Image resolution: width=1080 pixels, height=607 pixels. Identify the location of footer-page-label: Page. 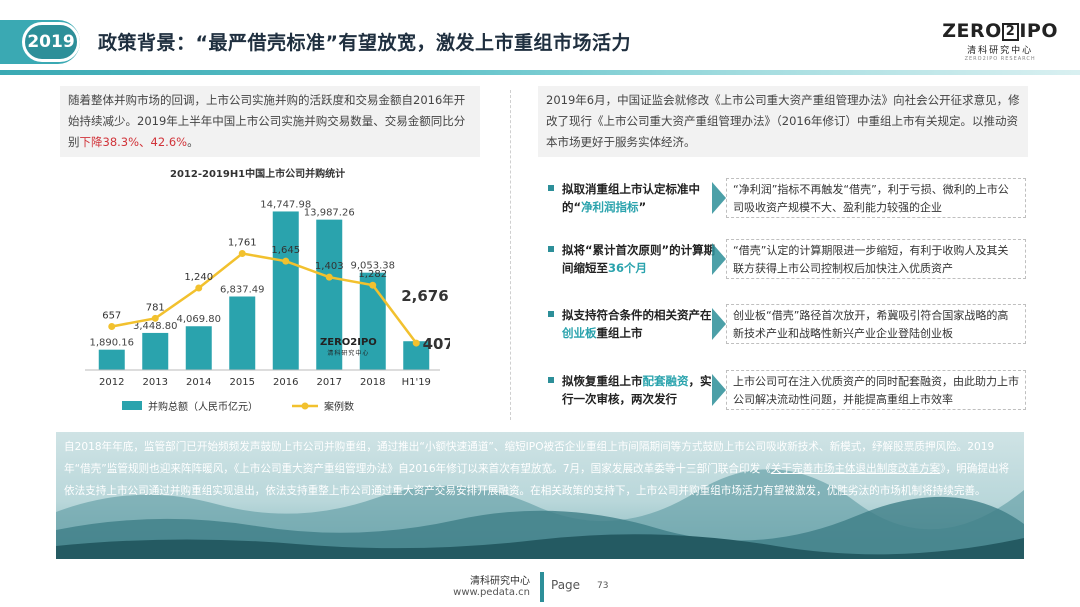
(566, 585).